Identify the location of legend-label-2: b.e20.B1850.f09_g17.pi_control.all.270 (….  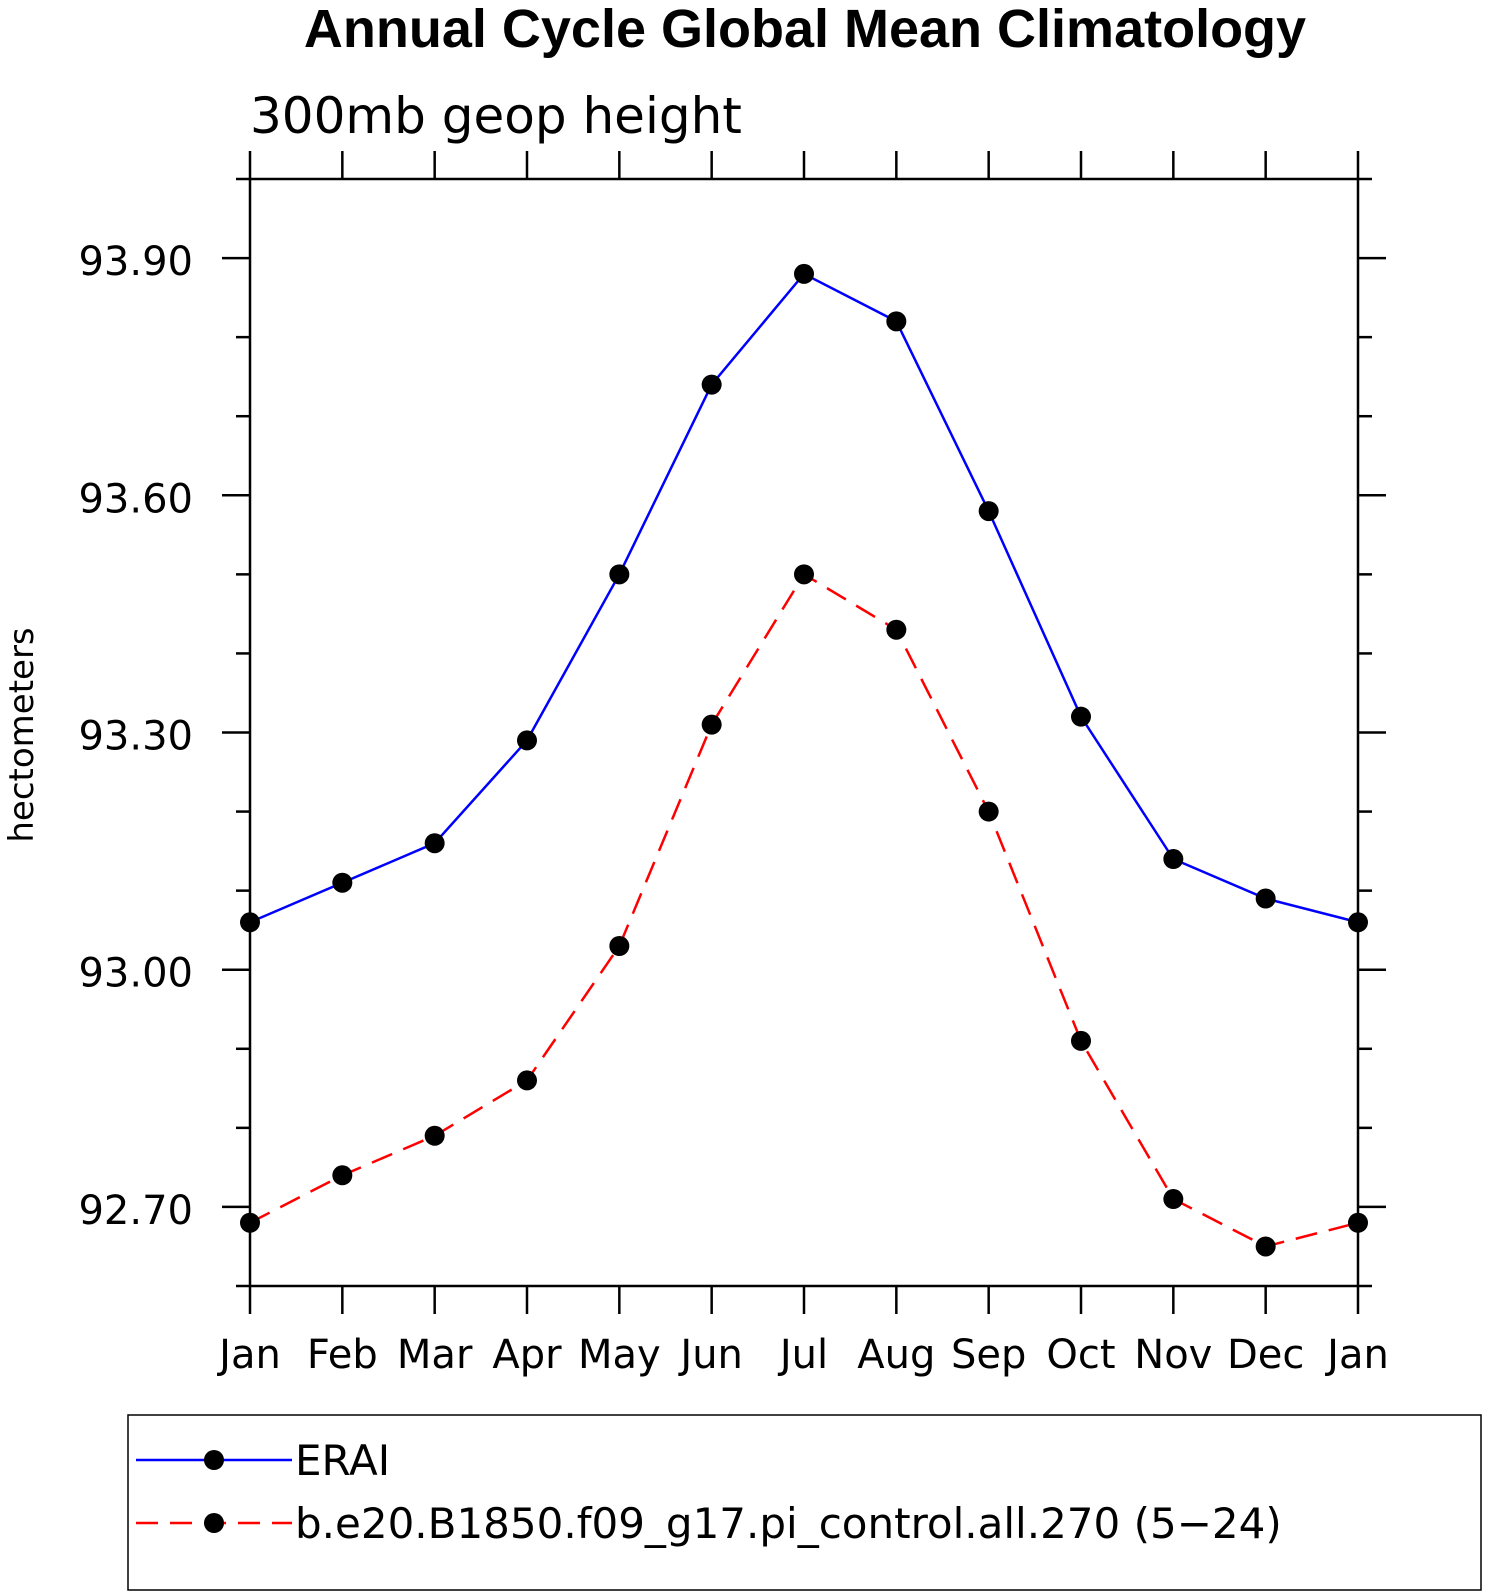
(788, 1523).